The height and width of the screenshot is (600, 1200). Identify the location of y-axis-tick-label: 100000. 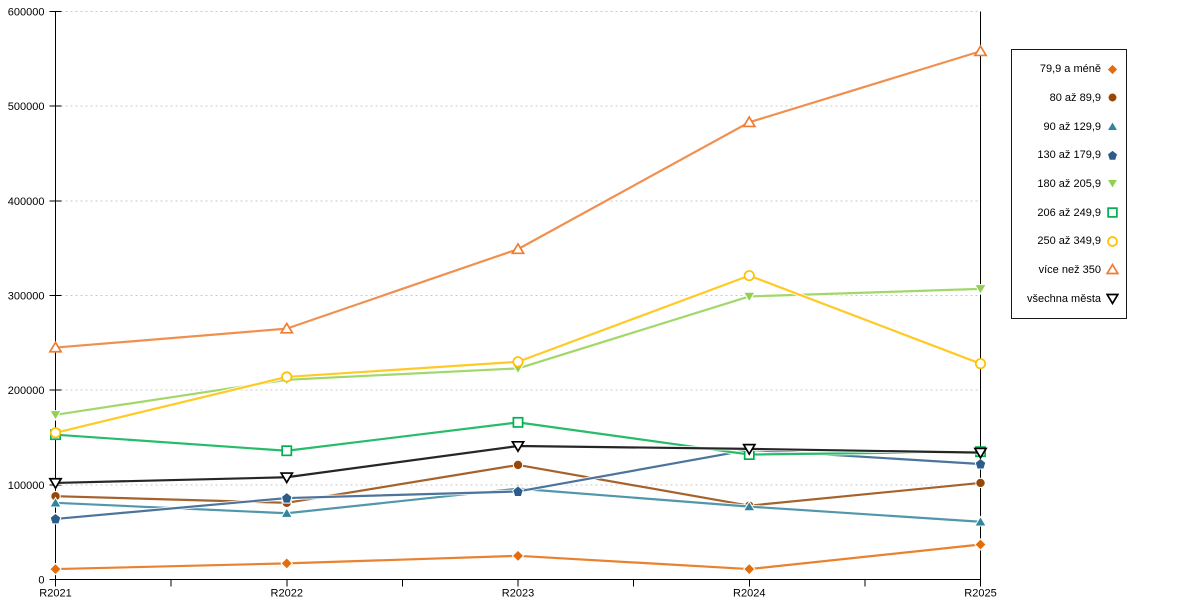
(26, 486).